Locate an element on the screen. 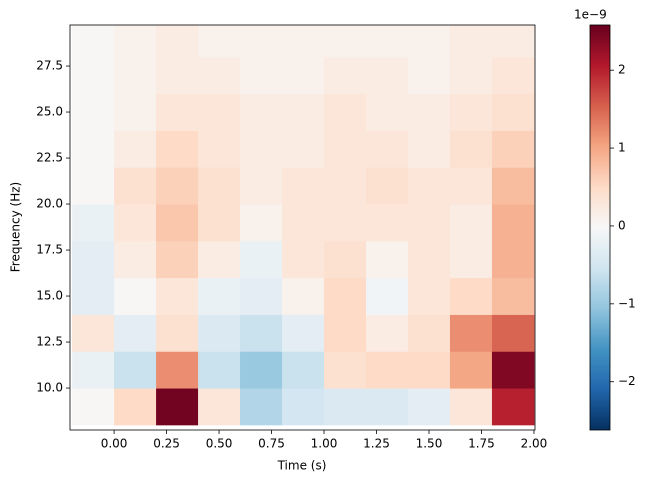  y-tick-label: 10.0 is located at coordinates (49, 388).